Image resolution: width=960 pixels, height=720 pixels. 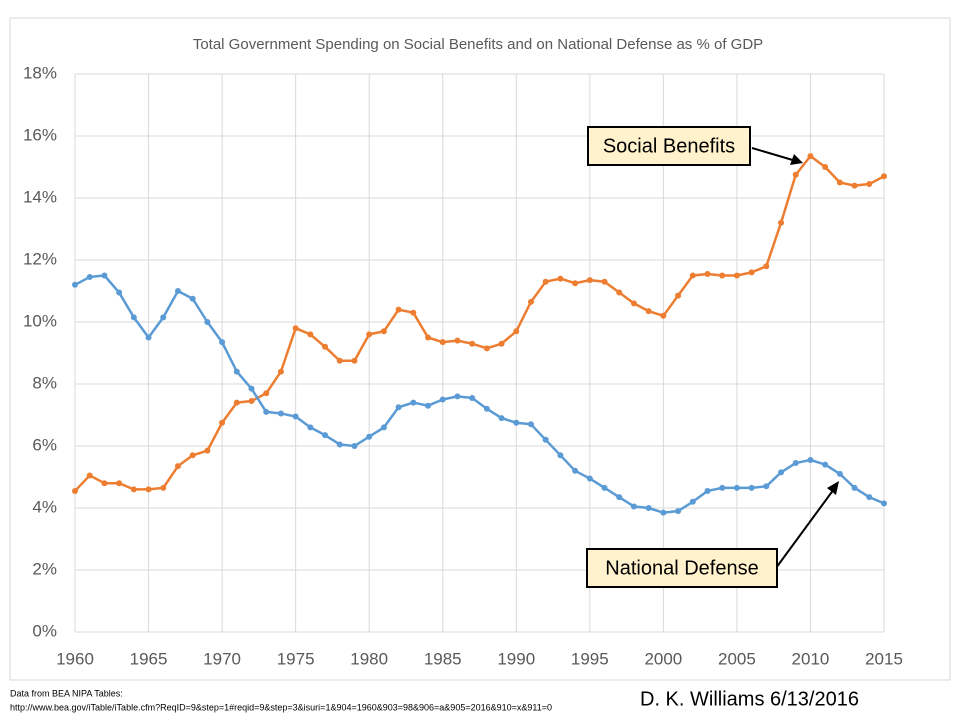 I want to click on author: D. K. Williams 6/13/2016, so click(x=749, y=699).